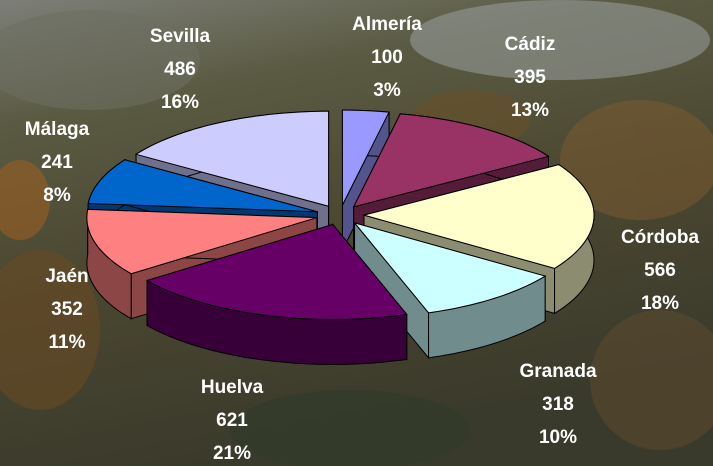  What do you see at coordinates (67, 342) in the screenshot?
I see `slice-percent: 11%` at bounding box center [67, 342].